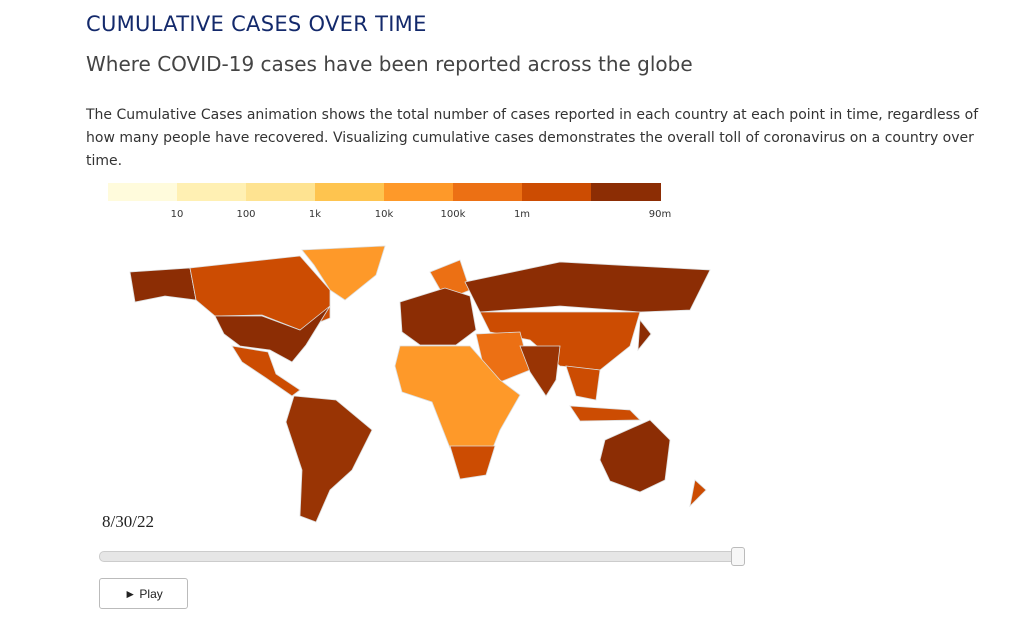  What do you see at coordinates (472, 462) in the screenshot?
I see `southern-africa` at bounding box center [472, 462].